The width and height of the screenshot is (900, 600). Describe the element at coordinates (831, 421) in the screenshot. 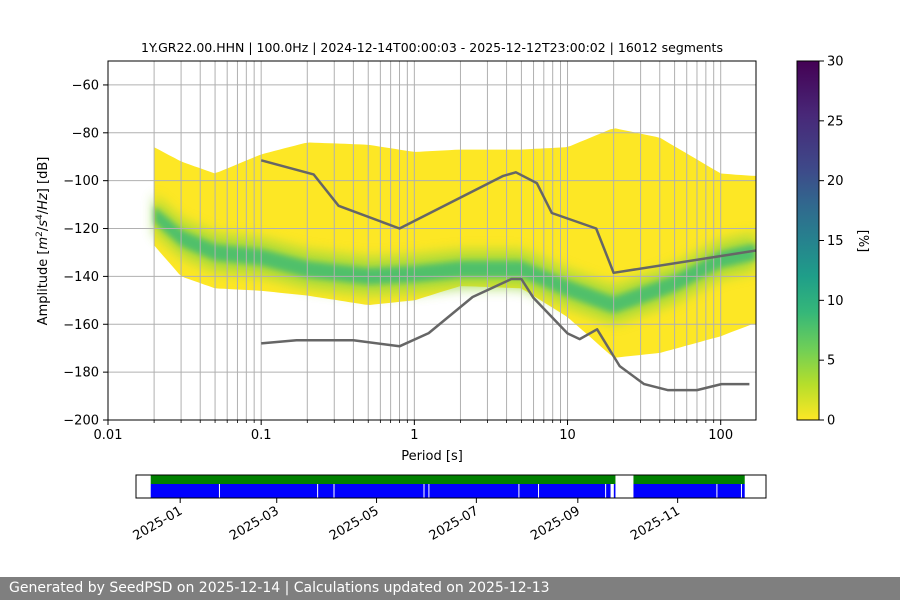

I see `colorbar-tick-label: 0` at that location.